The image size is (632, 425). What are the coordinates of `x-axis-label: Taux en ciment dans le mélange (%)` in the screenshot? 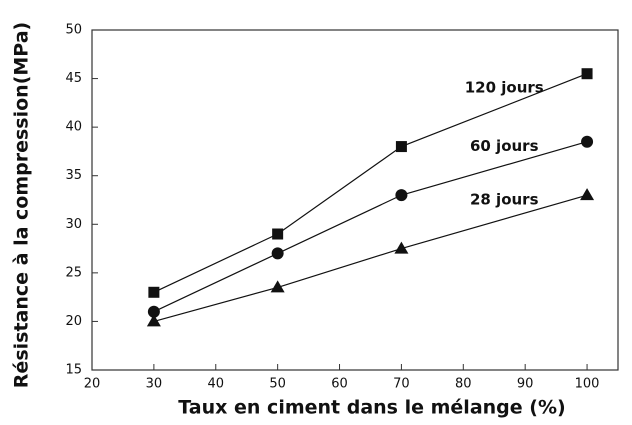 It's located at (371, 408).